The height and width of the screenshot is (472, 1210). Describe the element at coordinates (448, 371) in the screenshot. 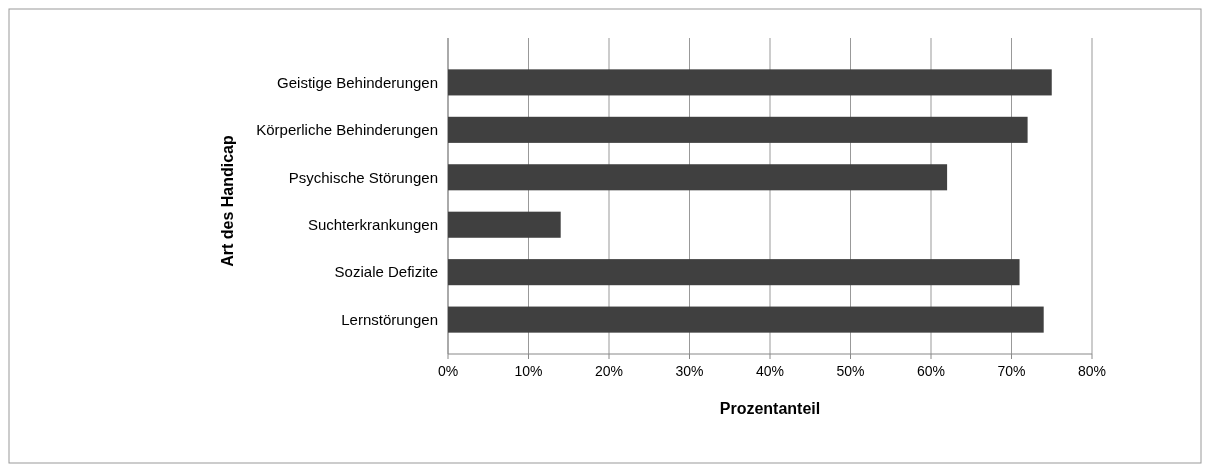

I see `x-tick-label: 0%` at that location.